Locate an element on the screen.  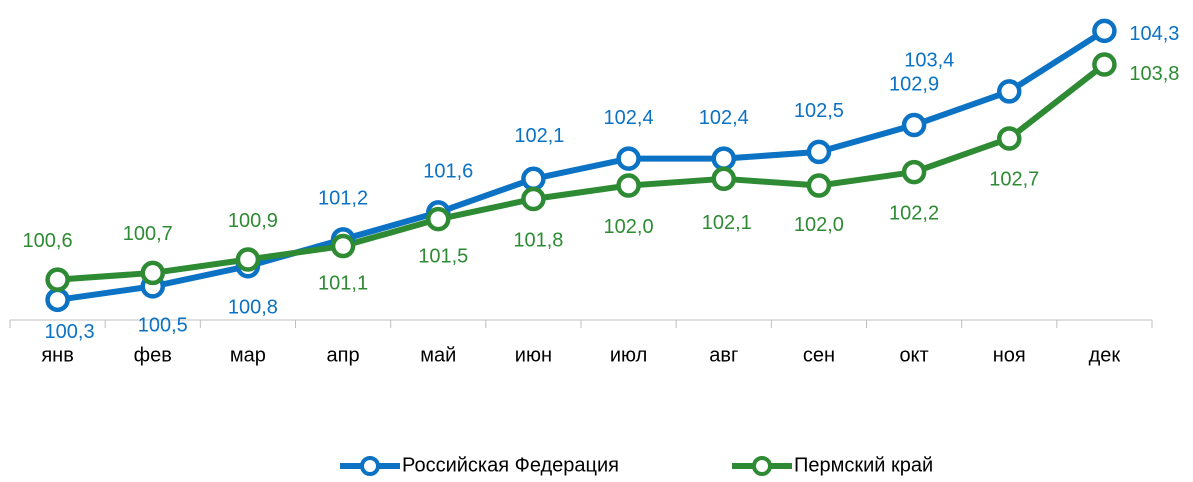
x-tick-label: янв is located at coordinates (57, 355).